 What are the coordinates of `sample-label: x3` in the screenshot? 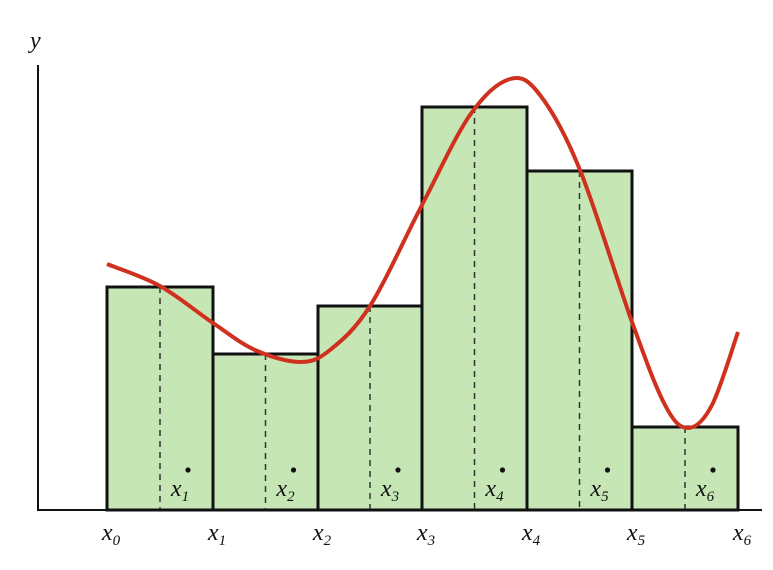 It's located at (389, 490).